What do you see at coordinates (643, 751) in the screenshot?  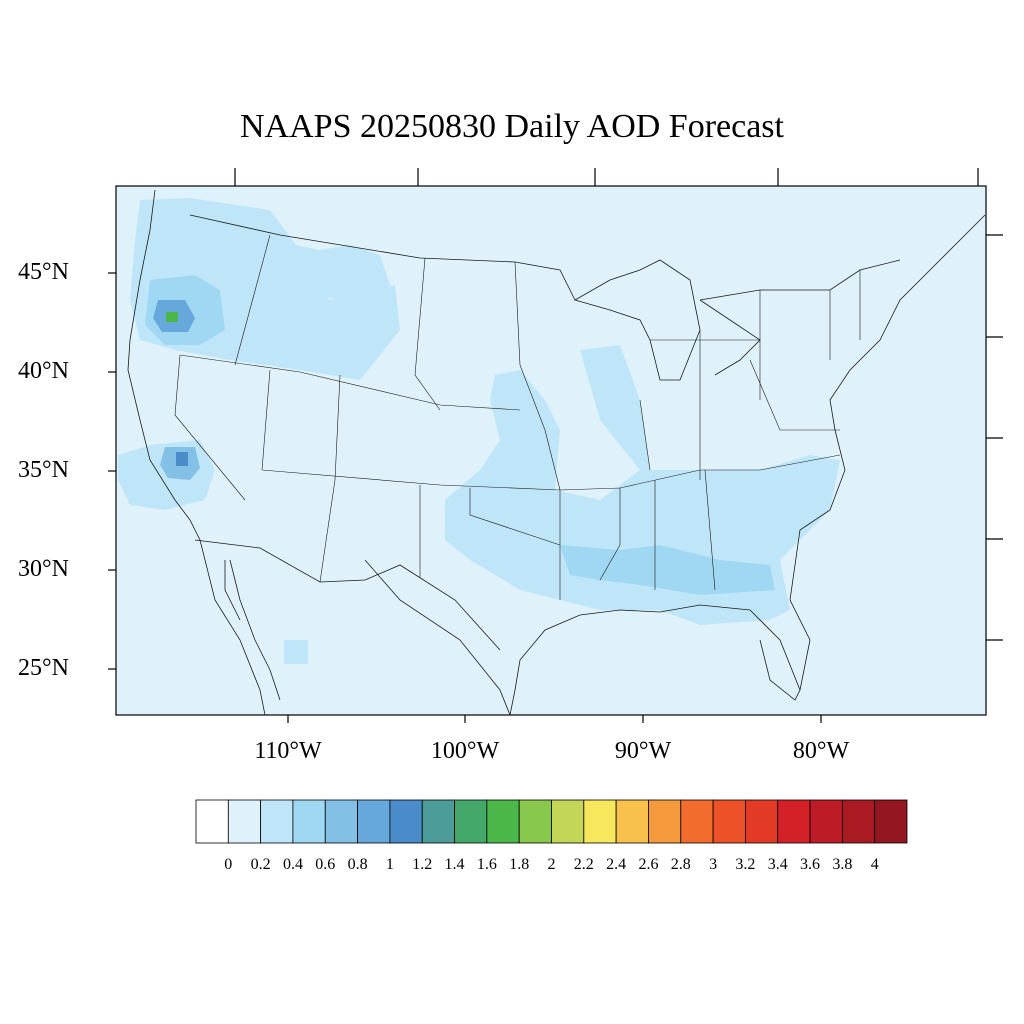 I see `lon-label-90w: 90°W` at bounding box center [643, 751].